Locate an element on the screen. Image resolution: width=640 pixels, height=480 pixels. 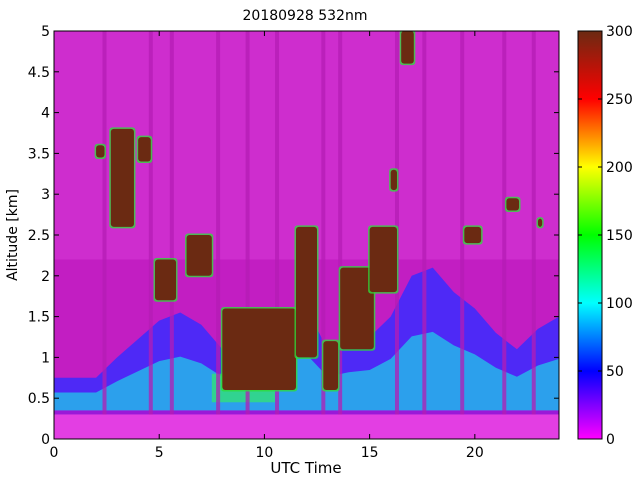
colorbar-tick-label: 50 is located at coordinates (615, 372).